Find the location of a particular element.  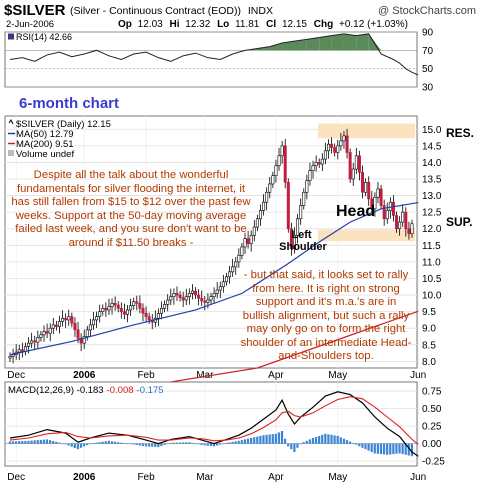

macd-tick-label: 0.00 is located at coordinates (432, 444).